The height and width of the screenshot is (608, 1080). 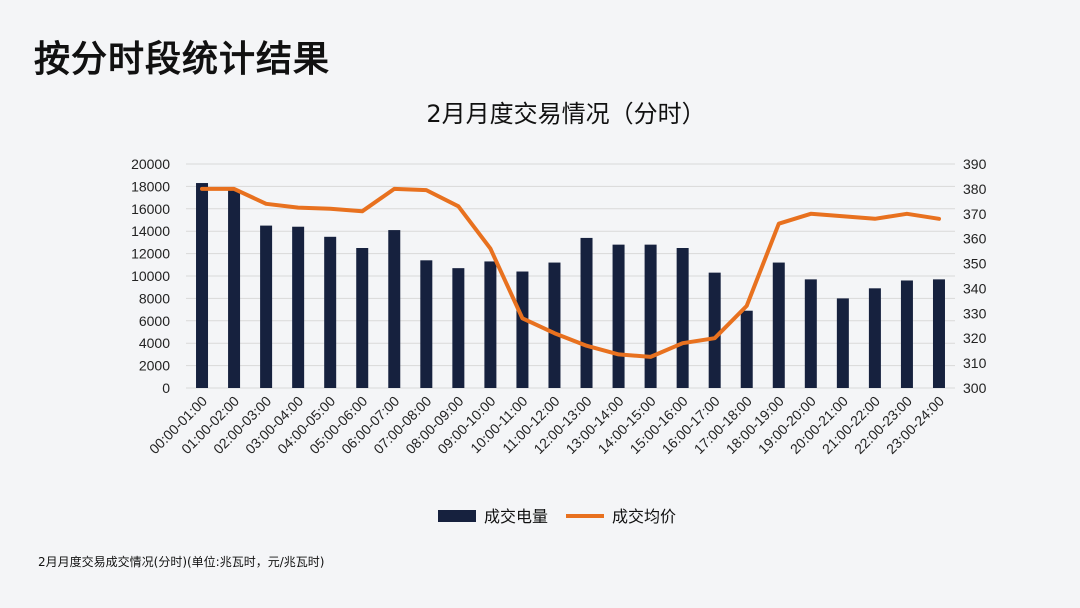 I want to click on y-left-tick-label: 14000, so click(x=150, y=231).